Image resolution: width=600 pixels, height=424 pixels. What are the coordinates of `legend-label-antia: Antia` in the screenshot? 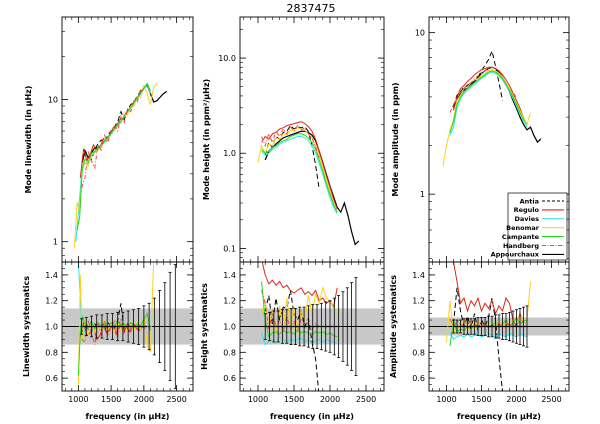 It's located at (529, 201).